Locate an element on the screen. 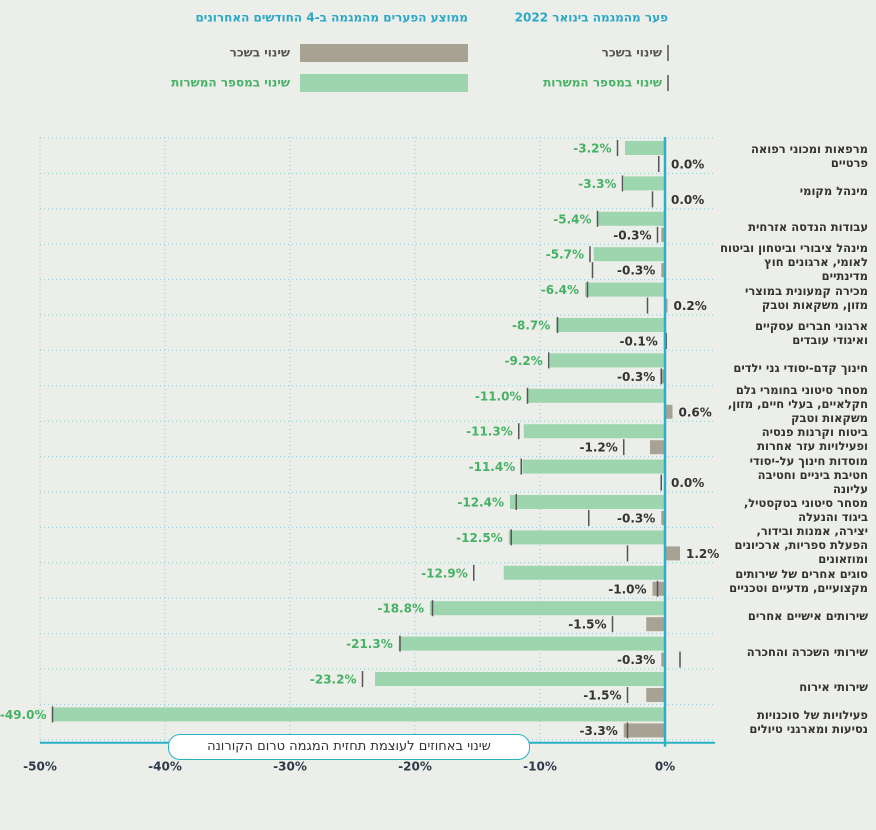  legend-title: ממוצע הפערים מהמגמה ב-4 החודשים האחרונים is located at coordinates (331, 18).